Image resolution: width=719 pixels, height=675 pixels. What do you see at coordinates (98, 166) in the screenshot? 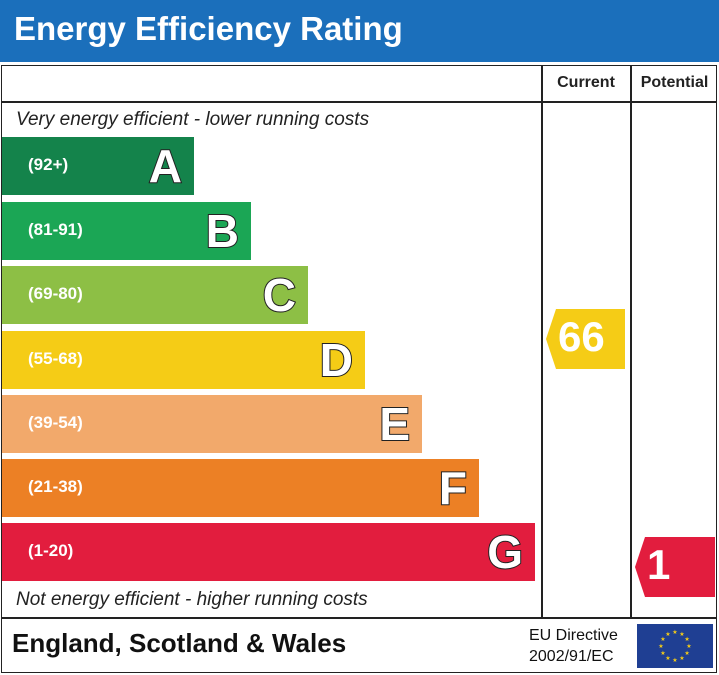
I see `band-a: (92+) A` at bounding box center [98, 166].